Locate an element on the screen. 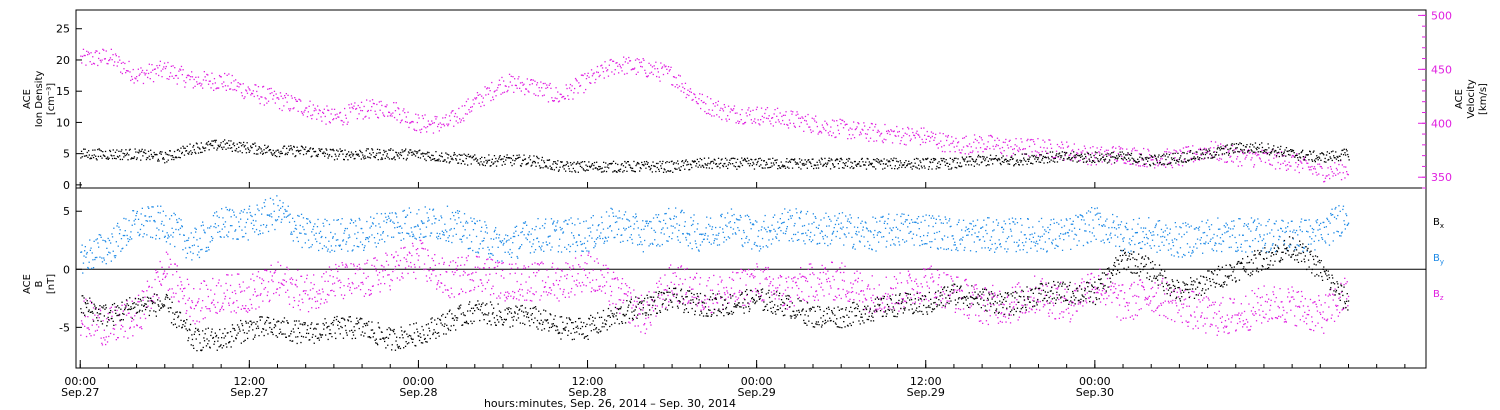 This screenshot has height=410, width=1500. b-axis-label-line: B is located at coordinates (39, 283).